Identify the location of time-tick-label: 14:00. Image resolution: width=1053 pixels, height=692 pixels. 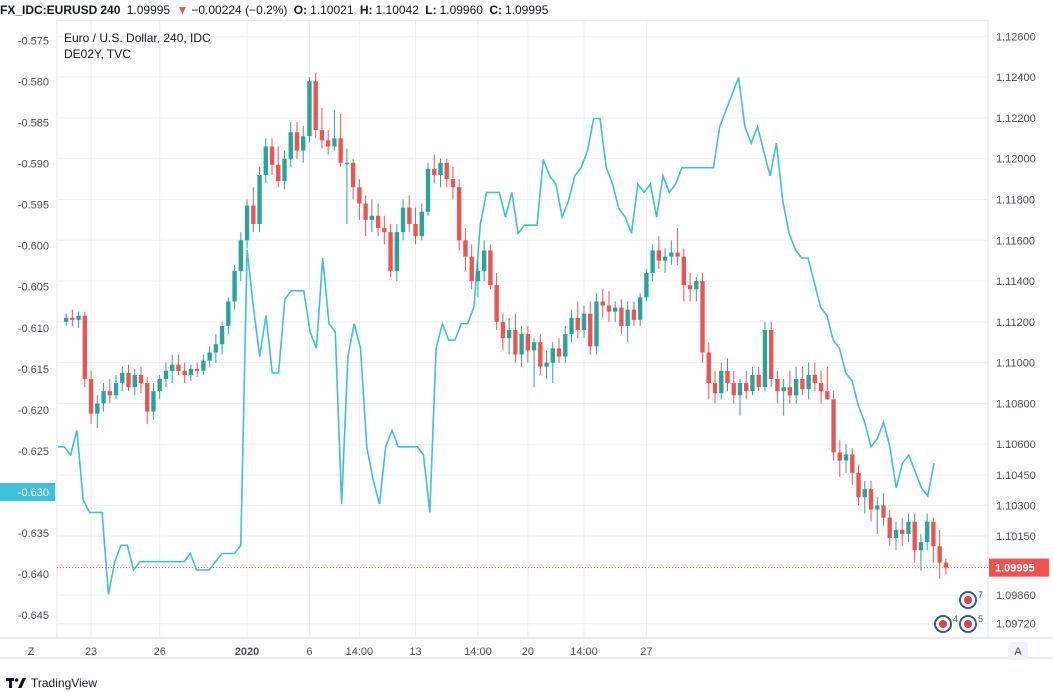
(360, 652).